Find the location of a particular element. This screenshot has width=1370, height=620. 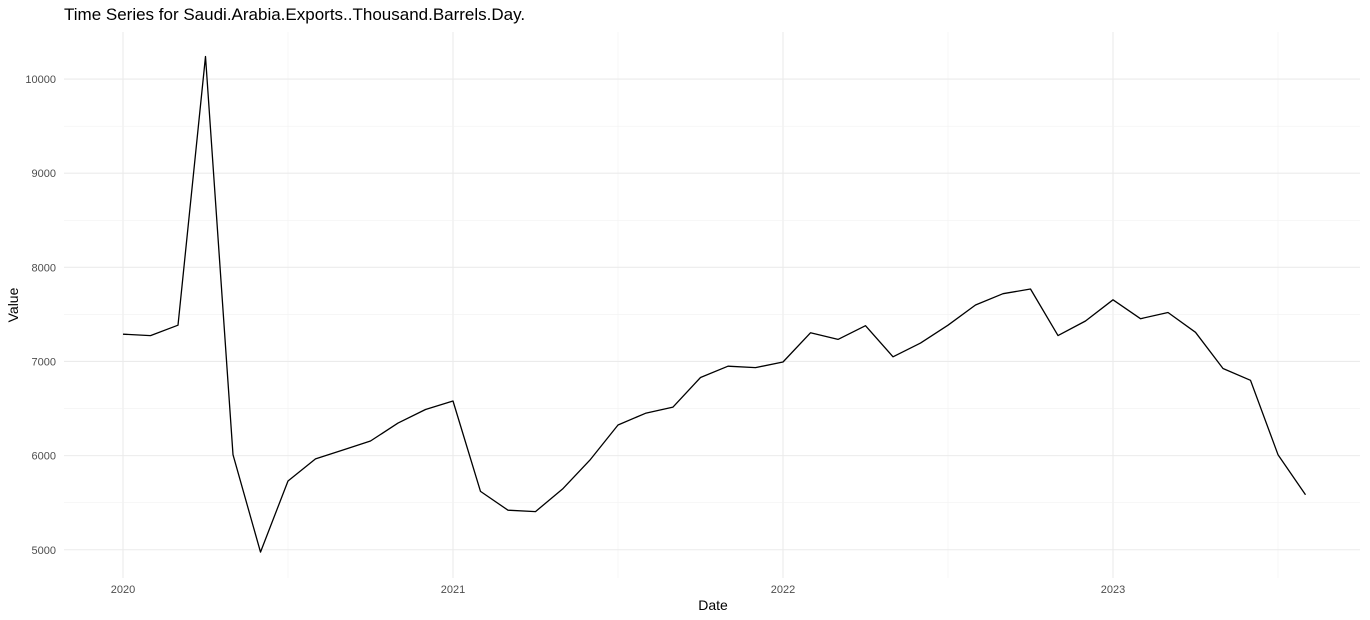

y-tick-label: 8000 is located at coordinates (44, 268).